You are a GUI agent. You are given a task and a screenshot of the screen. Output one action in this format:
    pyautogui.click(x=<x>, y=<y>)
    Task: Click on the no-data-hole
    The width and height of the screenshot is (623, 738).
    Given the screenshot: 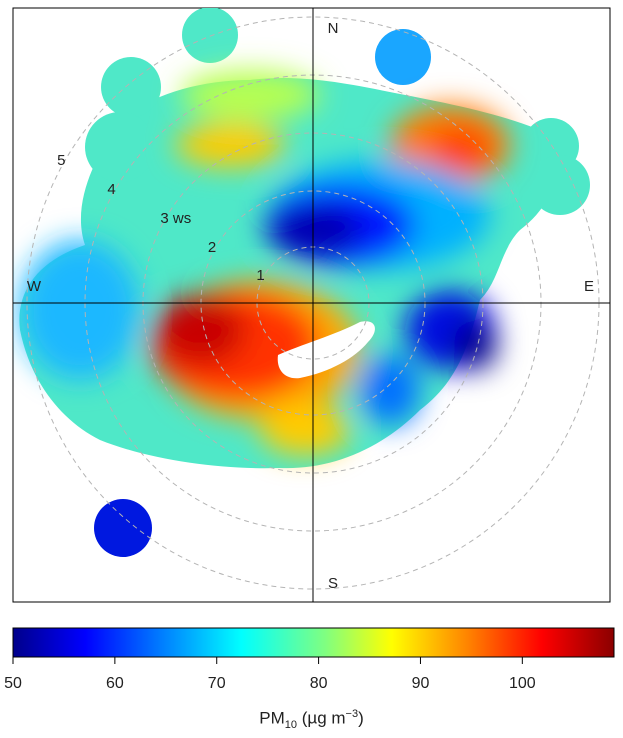 What is the action you would take?
    pyautogui.click(x=326, y=350)
    